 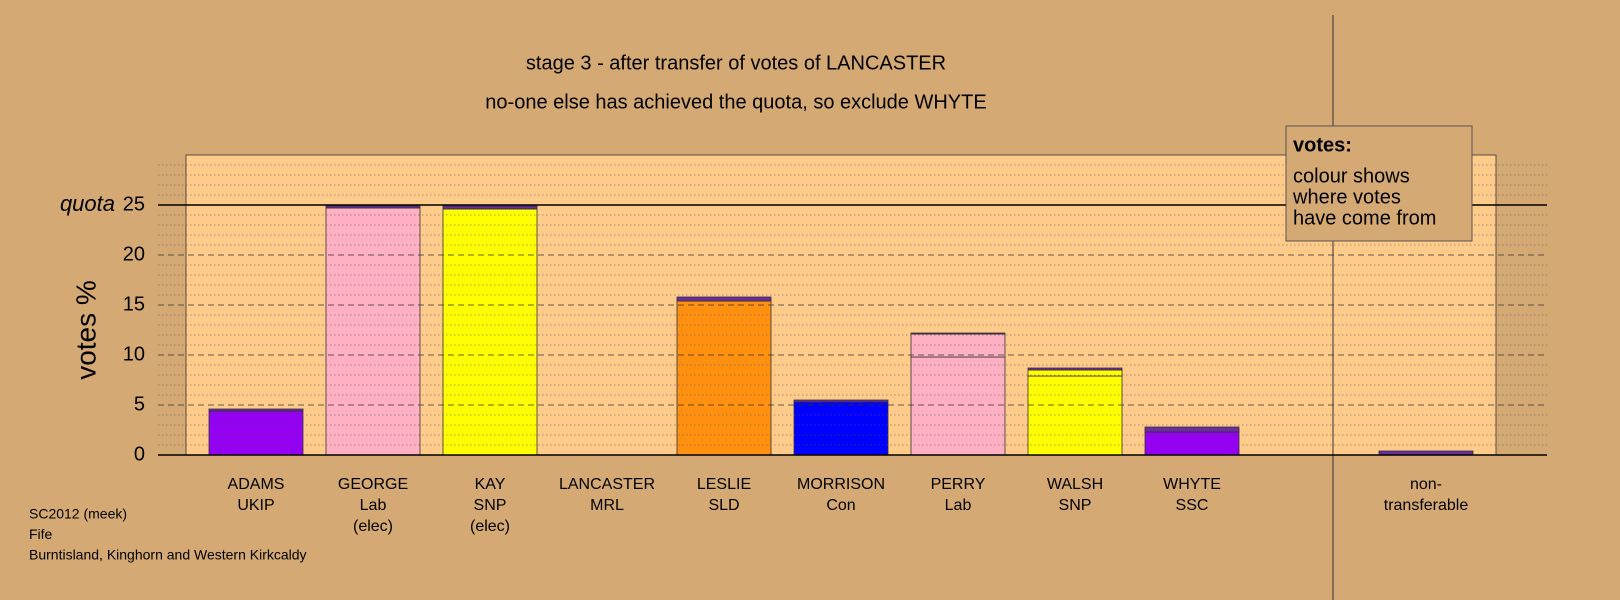 I want to click on x-tick-label: Con, so click(x=840, y=505).